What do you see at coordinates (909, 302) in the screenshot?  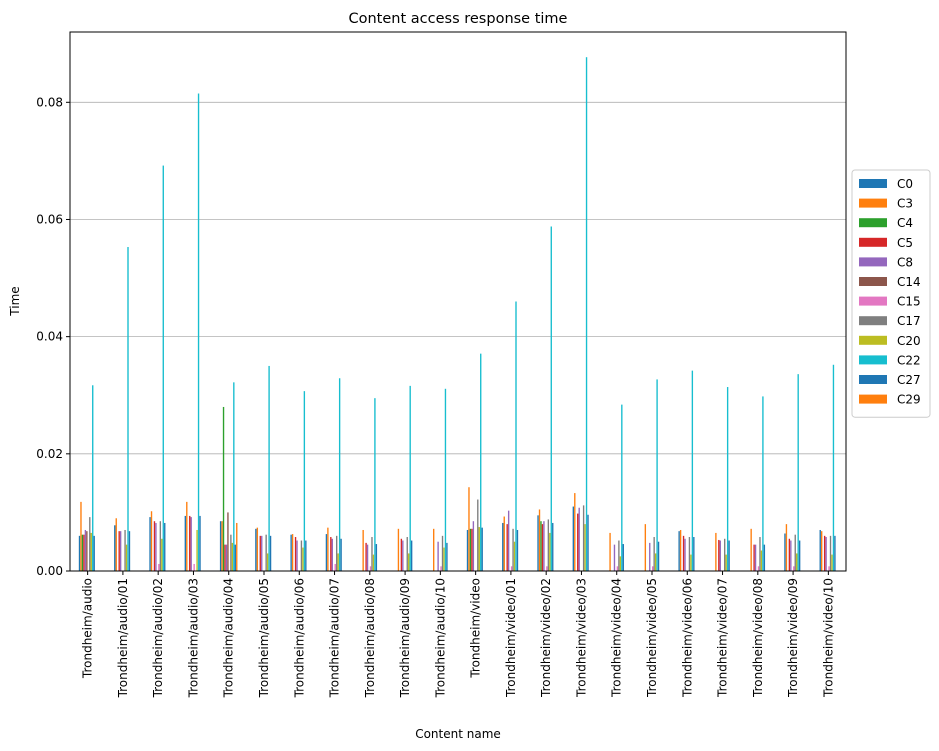 I see `legend-label: C15` at bounding box center [909, 302].